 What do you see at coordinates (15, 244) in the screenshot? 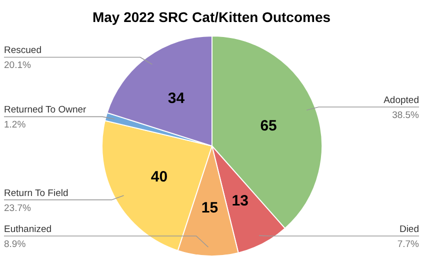
I see `text: 8.9%` at bounding box center [15, 244].